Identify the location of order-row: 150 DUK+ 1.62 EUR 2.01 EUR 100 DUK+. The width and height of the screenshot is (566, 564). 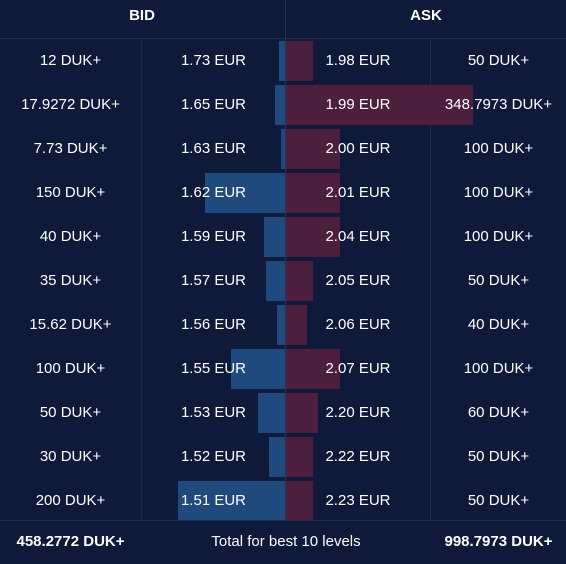
(283, 193).